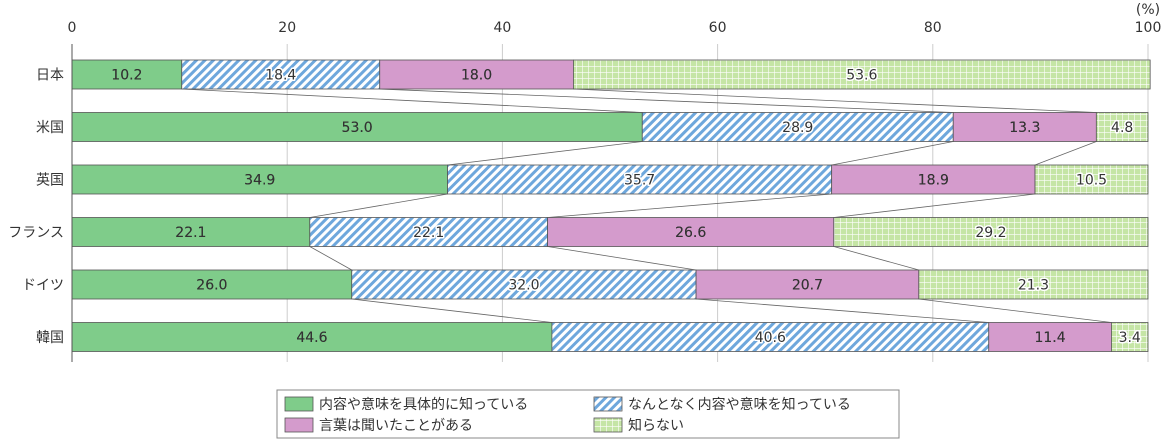 The image size is (1166, 448). I want to click on data-label-halo: 18.0, so click(476, 76).